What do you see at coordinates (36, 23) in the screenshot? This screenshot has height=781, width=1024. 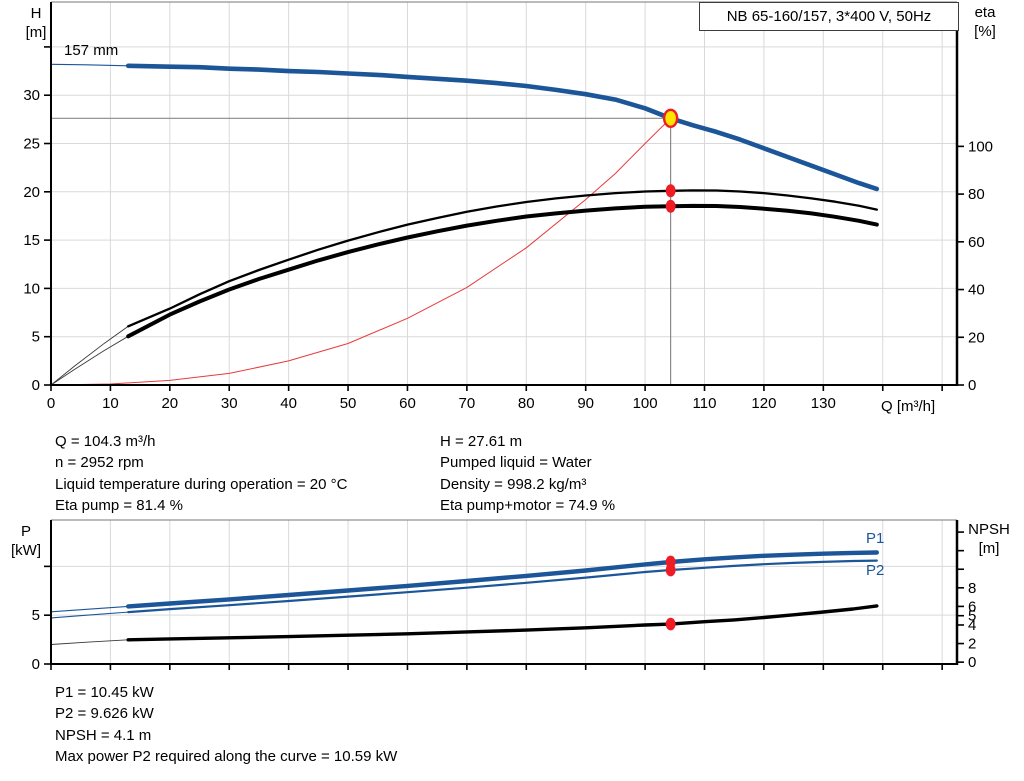 I see `h-axis-label: H [m]` at bounding box center [36, 23].